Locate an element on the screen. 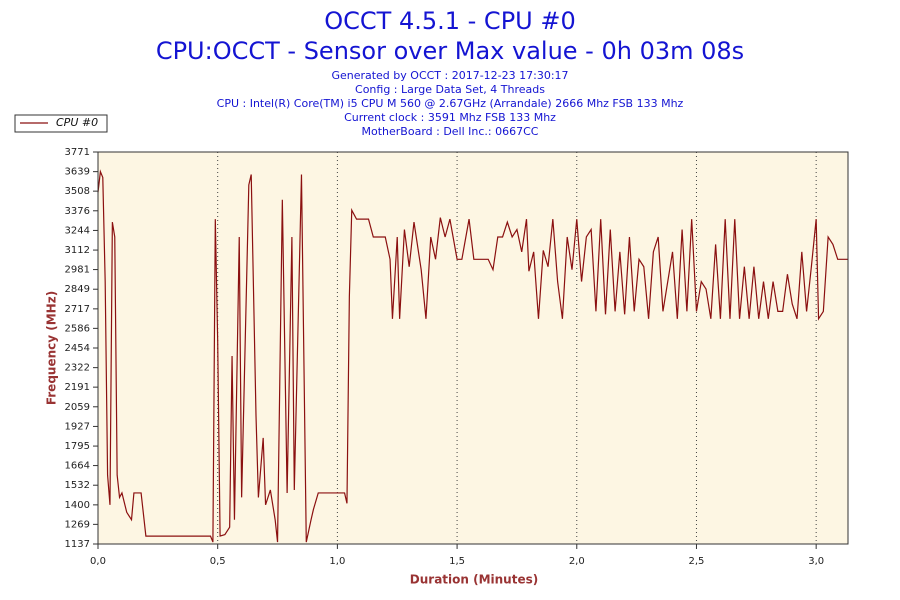 The image size is (900, 600). x-tick-label: 1,0 is located at coordinates (337, 561).